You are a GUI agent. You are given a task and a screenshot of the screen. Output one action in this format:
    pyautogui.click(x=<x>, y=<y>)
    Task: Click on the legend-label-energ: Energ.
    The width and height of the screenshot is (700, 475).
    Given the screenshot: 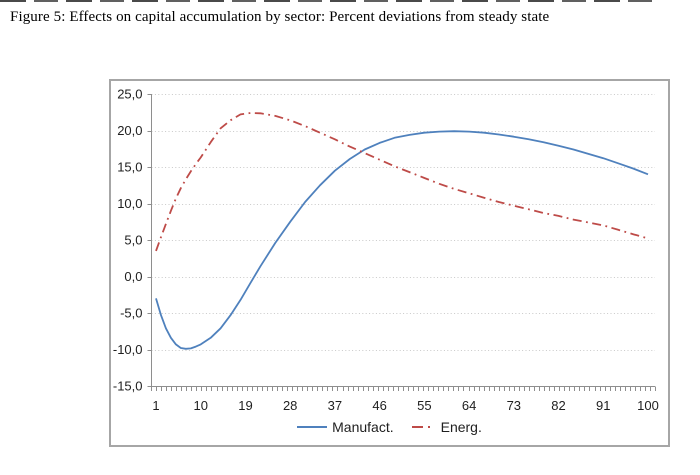 What is the action you would take?
    pyautogui.click(x=461, y=427)
    